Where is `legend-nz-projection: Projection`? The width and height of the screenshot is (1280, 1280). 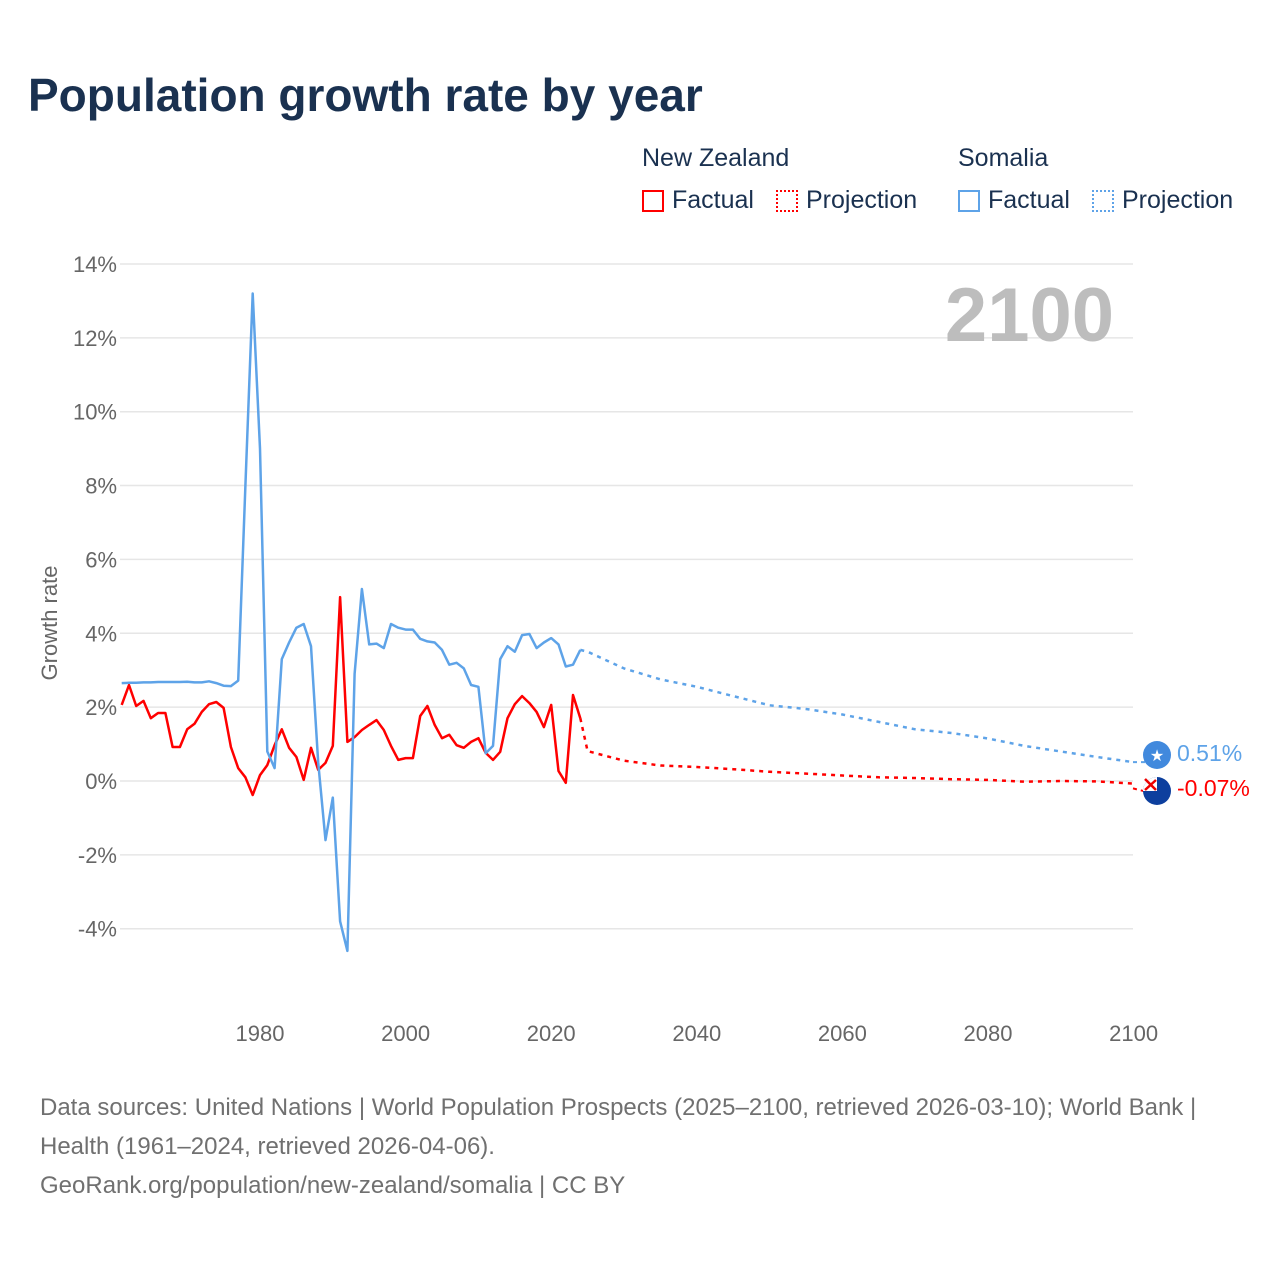
legend-nz-projection: Projection is located at coordinates (846, 200).